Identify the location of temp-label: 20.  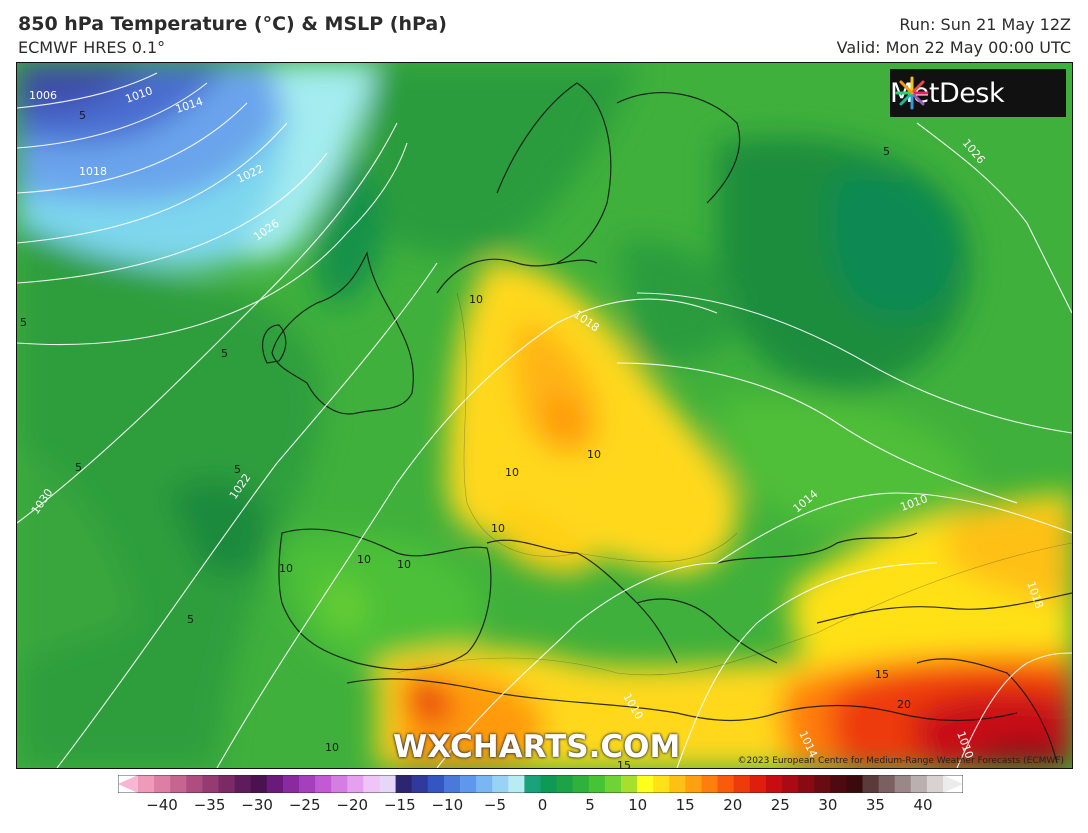
(904, 704).